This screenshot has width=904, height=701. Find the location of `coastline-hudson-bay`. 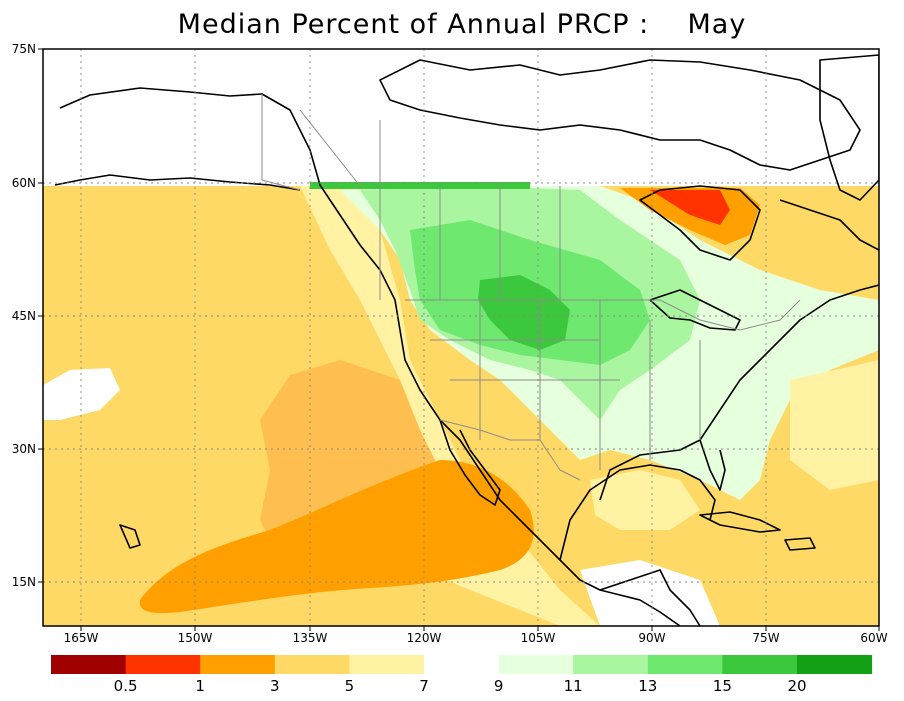

coastline-hudson-bay is located at coordinates (700, 223).